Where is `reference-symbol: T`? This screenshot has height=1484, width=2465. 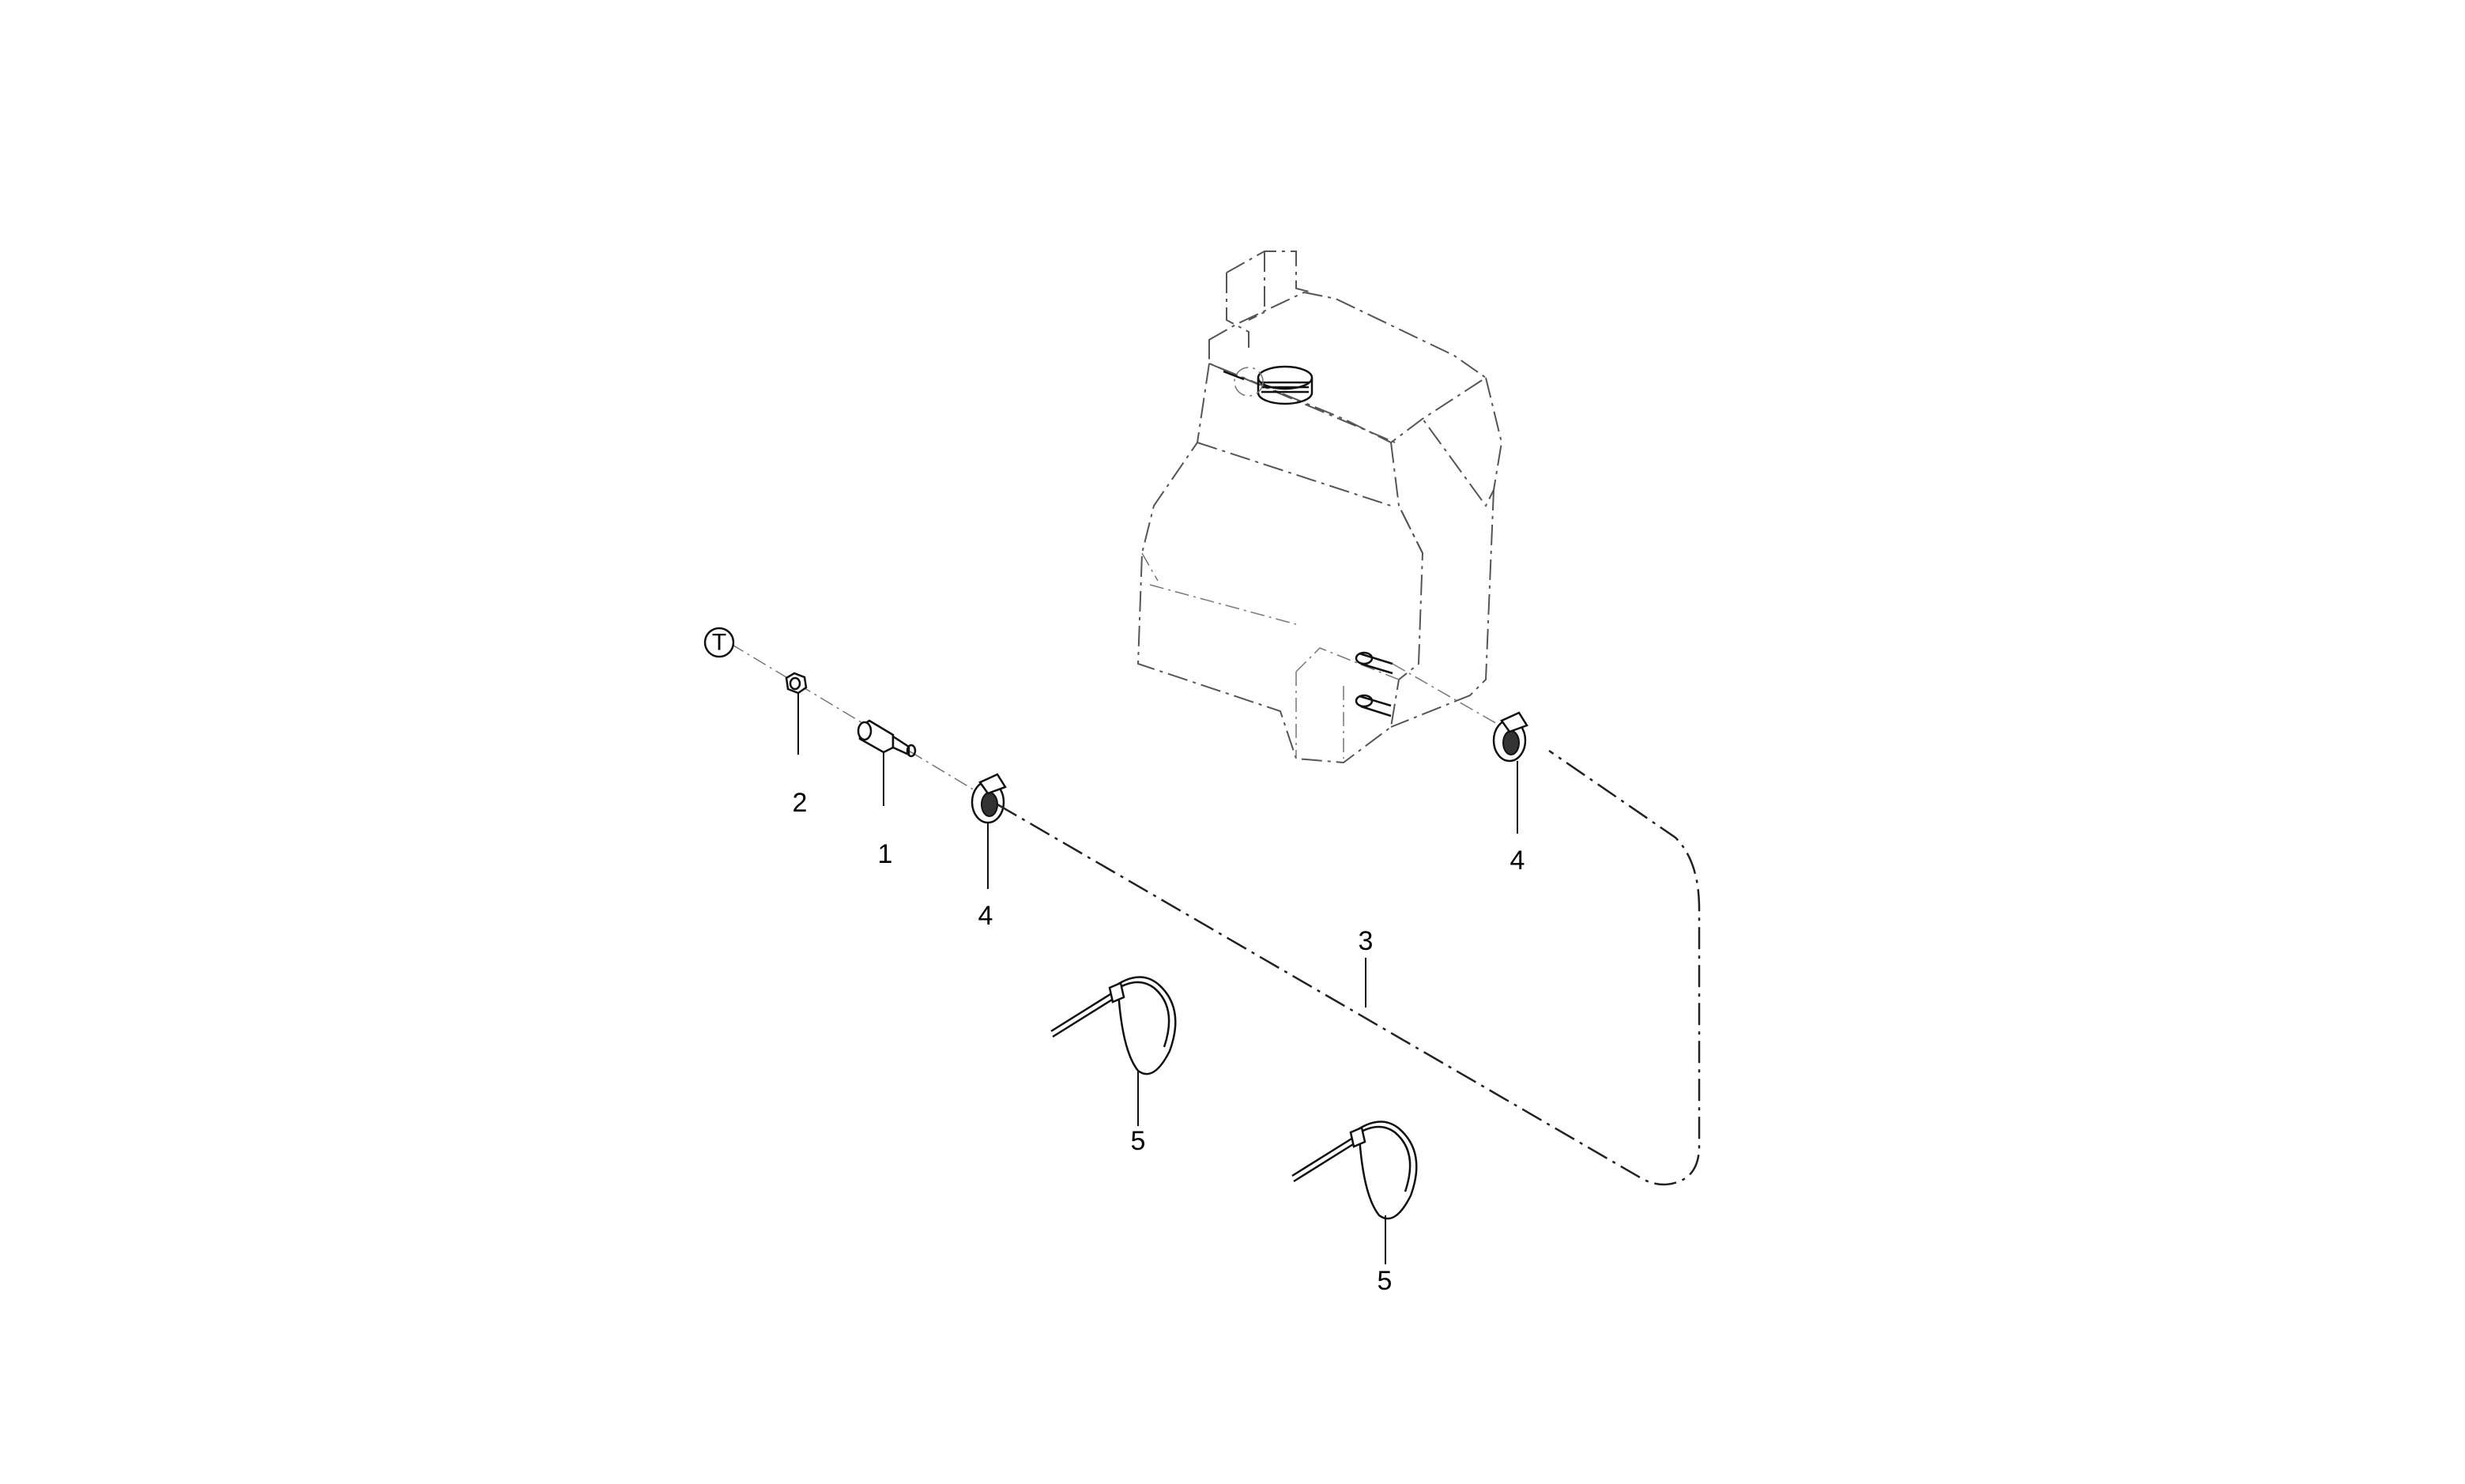
reference-symbol: T is located at coordinates (719, 642).